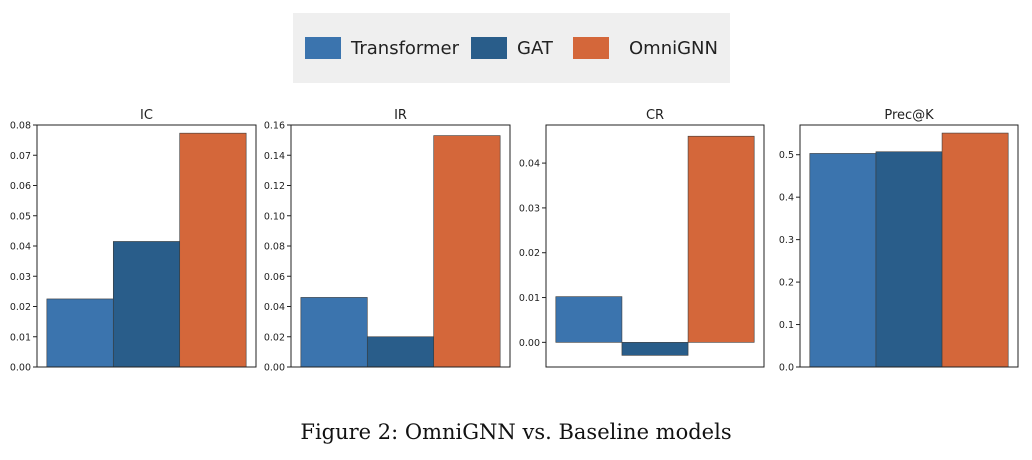 The image size is (1032, 460). What do you see at coordinates (274, 126) in the screenshot?
I see `y-tick-label: 0.16` at bounding box center [274, 126].